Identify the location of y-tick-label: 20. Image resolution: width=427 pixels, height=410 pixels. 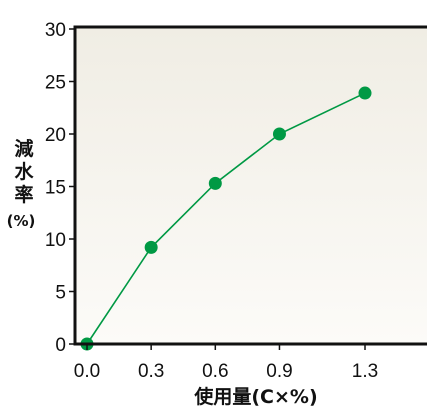
(55, 135).